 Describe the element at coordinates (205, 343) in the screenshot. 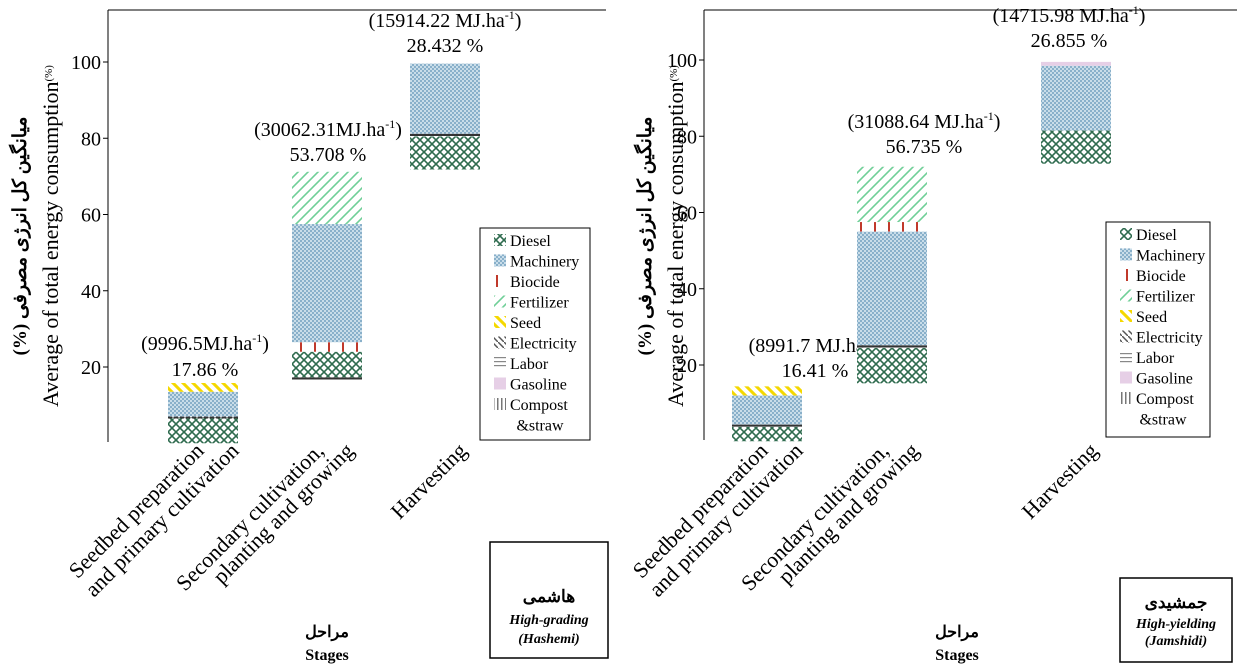

I see `bar-energy-label: (9996.5MJ.ha-1)` at that location.